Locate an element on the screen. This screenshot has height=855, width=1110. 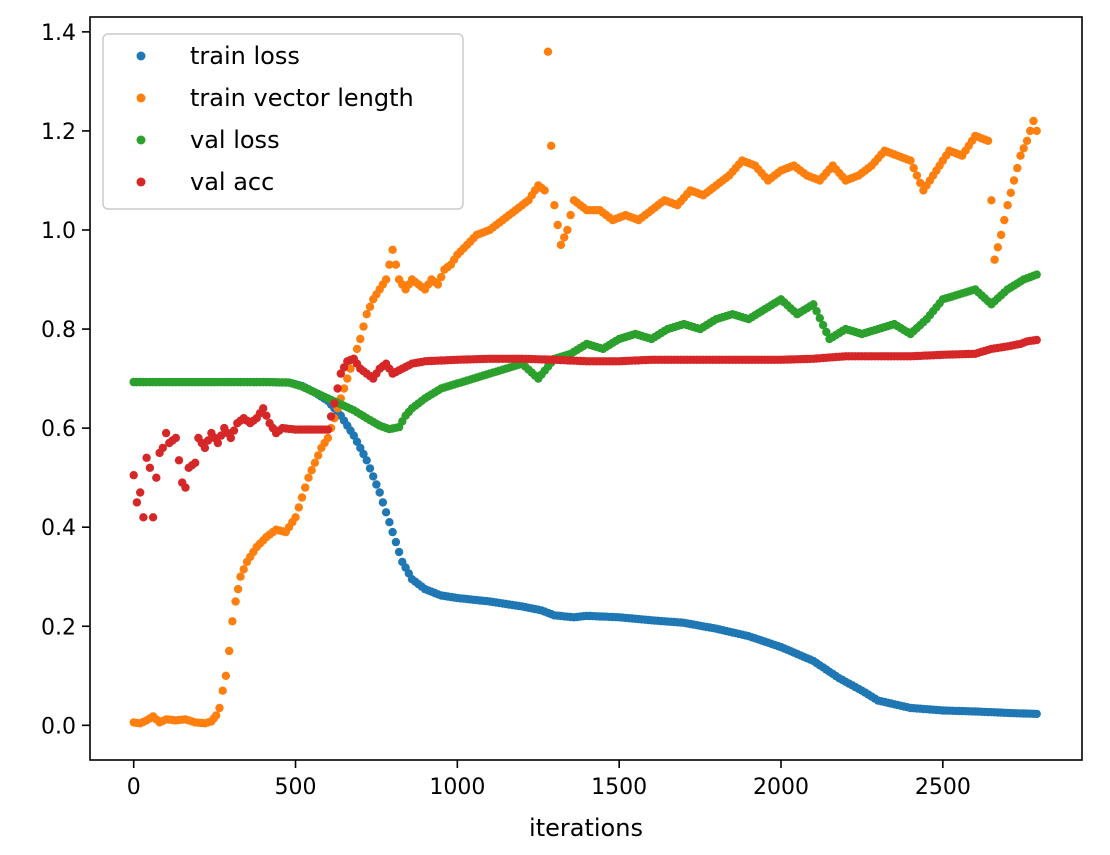
y-tick-label: 1.2 is located at coordinates (58, 132).